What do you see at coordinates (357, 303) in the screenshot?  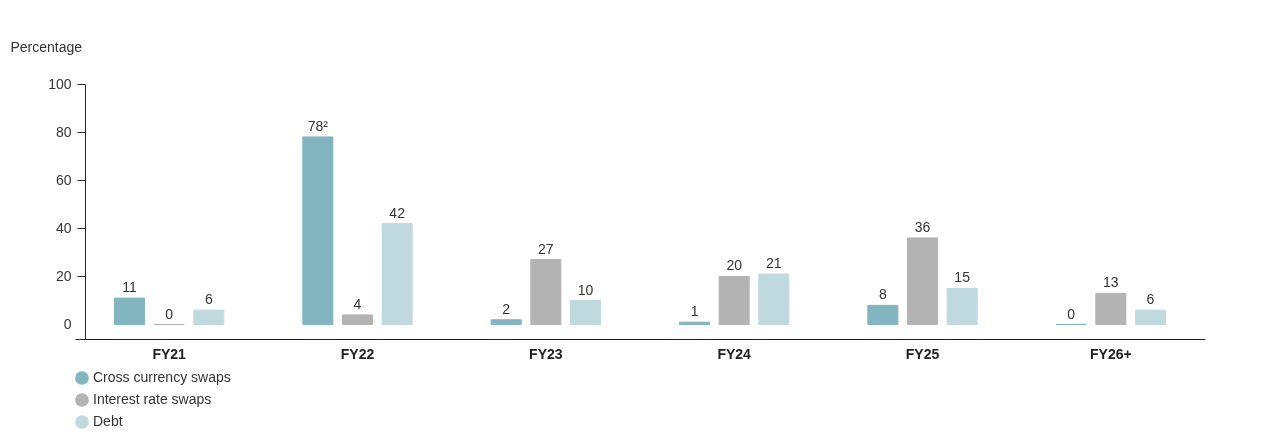 I see `data-label: 4` at bounding box center [357, 303].